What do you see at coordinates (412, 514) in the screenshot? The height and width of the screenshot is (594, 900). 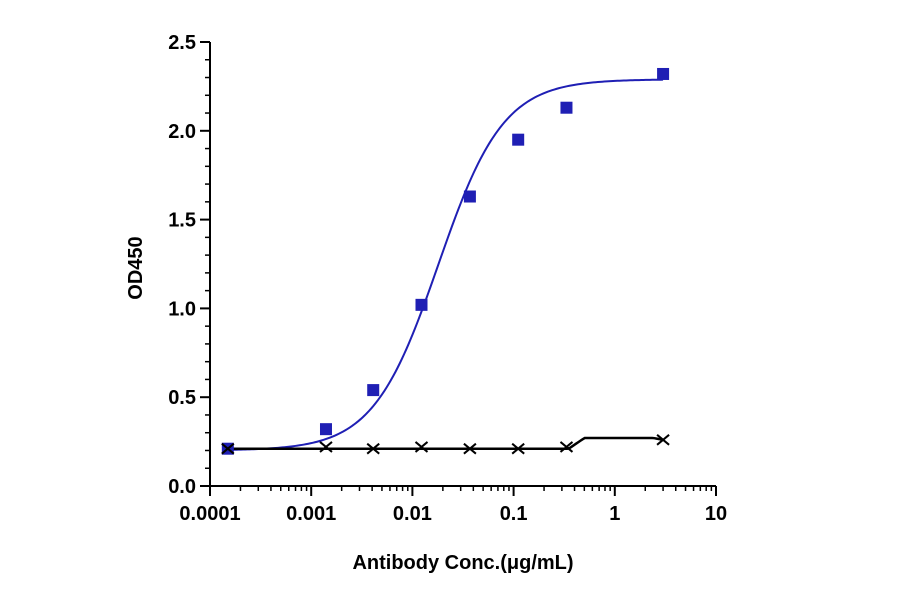 I see `x-tick-label: 0.01` at bounding box center [412, 514].